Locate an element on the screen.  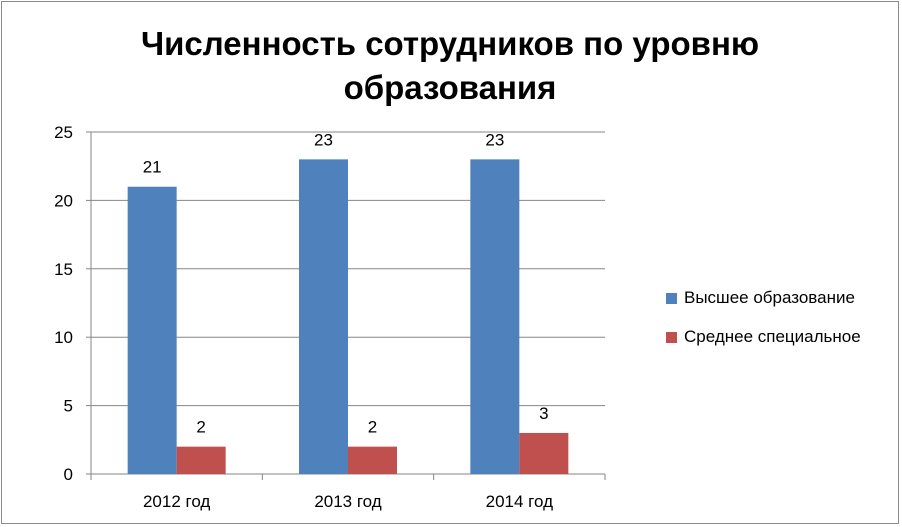
data-label: 3 is located at coordinates (543, 413).